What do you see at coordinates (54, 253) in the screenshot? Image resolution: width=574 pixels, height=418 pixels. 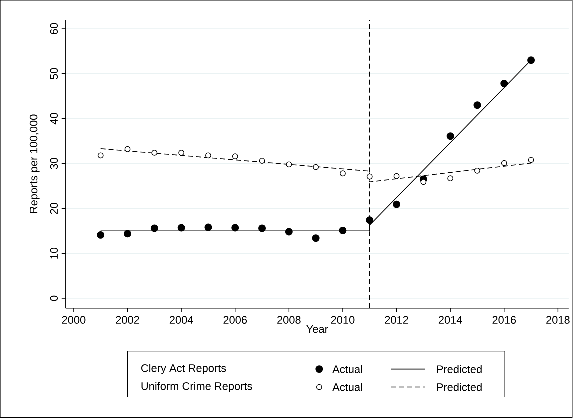 I see `y-tick-label: 10` at bounding box center [54, 253].